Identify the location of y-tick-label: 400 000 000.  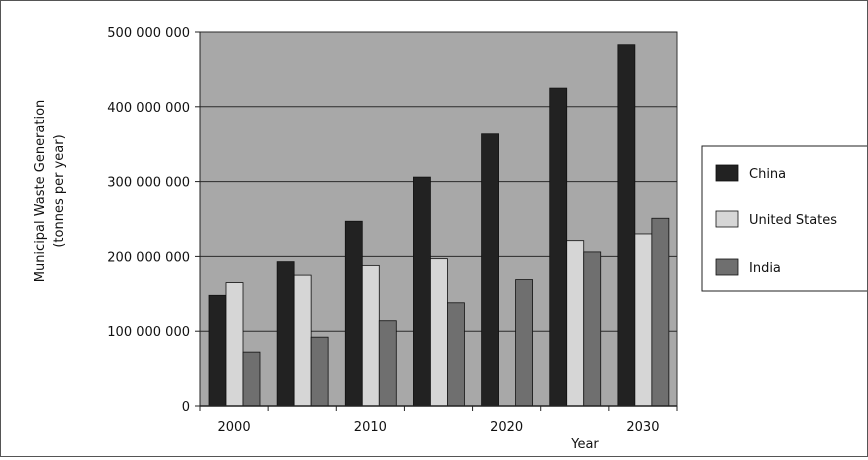
(148, 108).